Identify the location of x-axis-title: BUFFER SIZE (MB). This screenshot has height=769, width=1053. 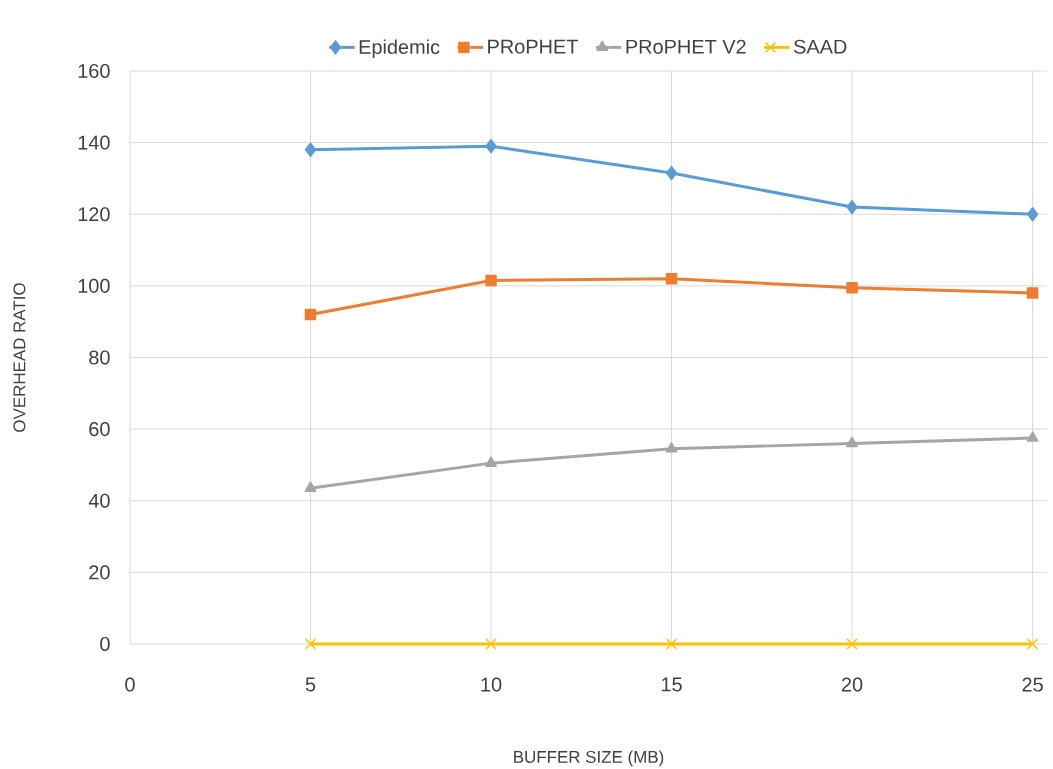
(589, 758).